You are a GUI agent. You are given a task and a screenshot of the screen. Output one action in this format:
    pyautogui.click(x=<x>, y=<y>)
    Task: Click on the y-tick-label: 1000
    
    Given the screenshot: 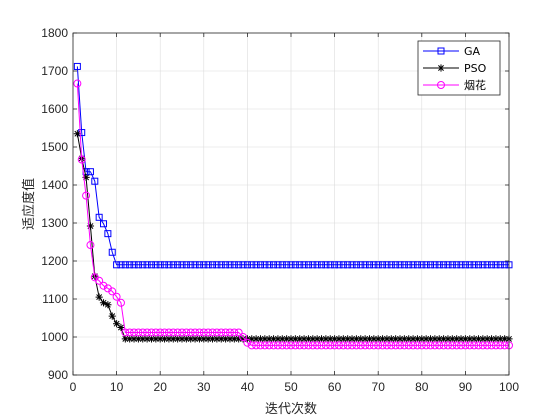 What is the action you would take?
    pyautogui.click(x=54, y=337)
    